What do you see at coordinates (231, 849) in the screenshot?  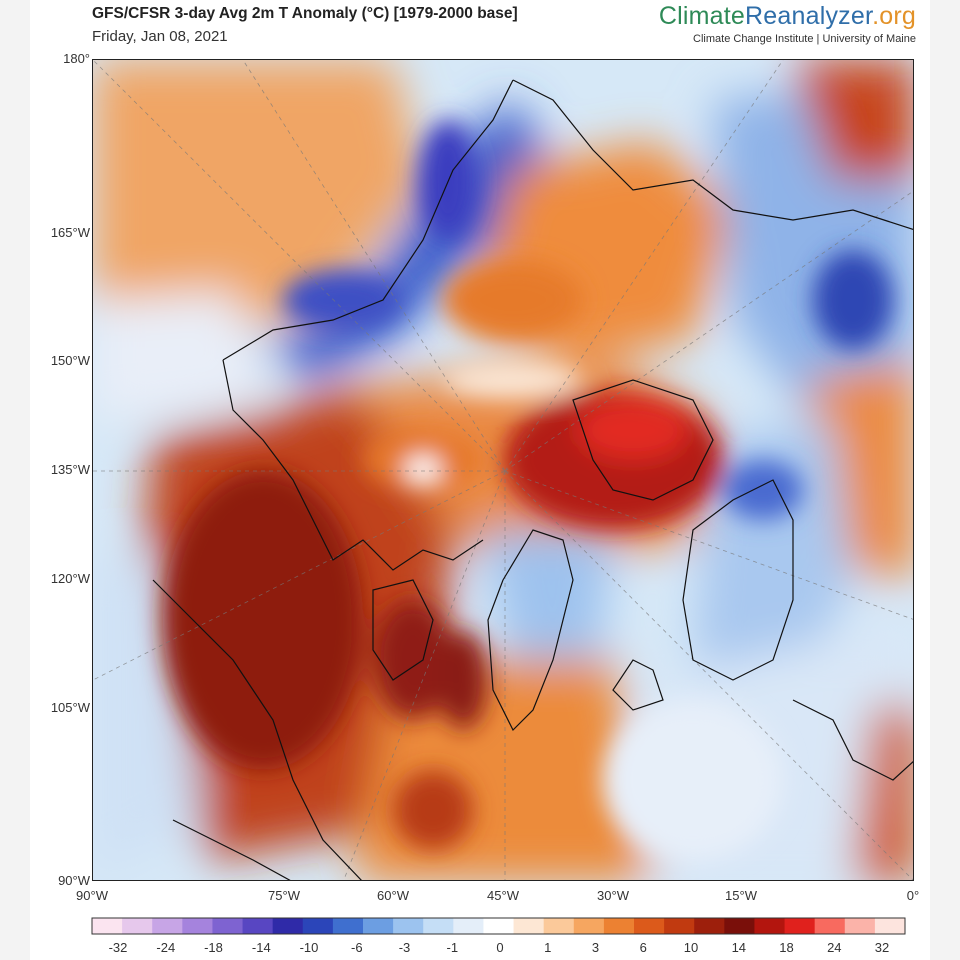 I see `great-lakes-region` at bounding box center [231, 849].